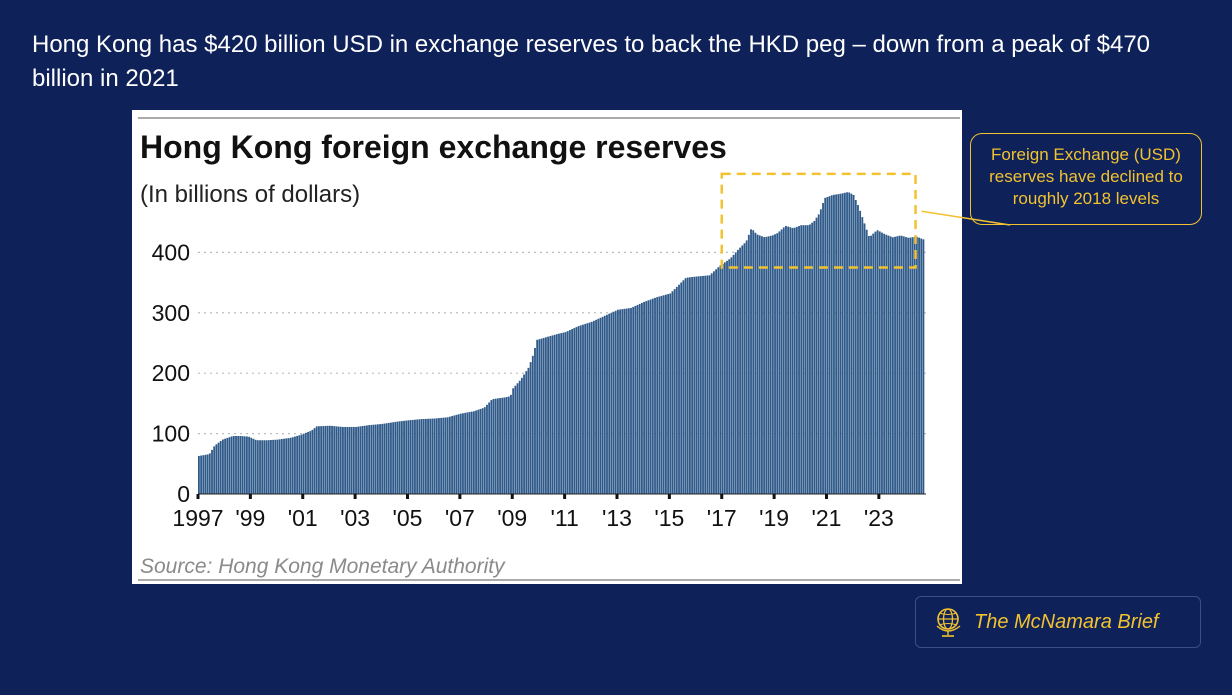 The width and height of the screenshot is (1232, 695). Describe the element at coordinates (564, 518) in the screenshot. I see `x-tick-label: '11` at that location.